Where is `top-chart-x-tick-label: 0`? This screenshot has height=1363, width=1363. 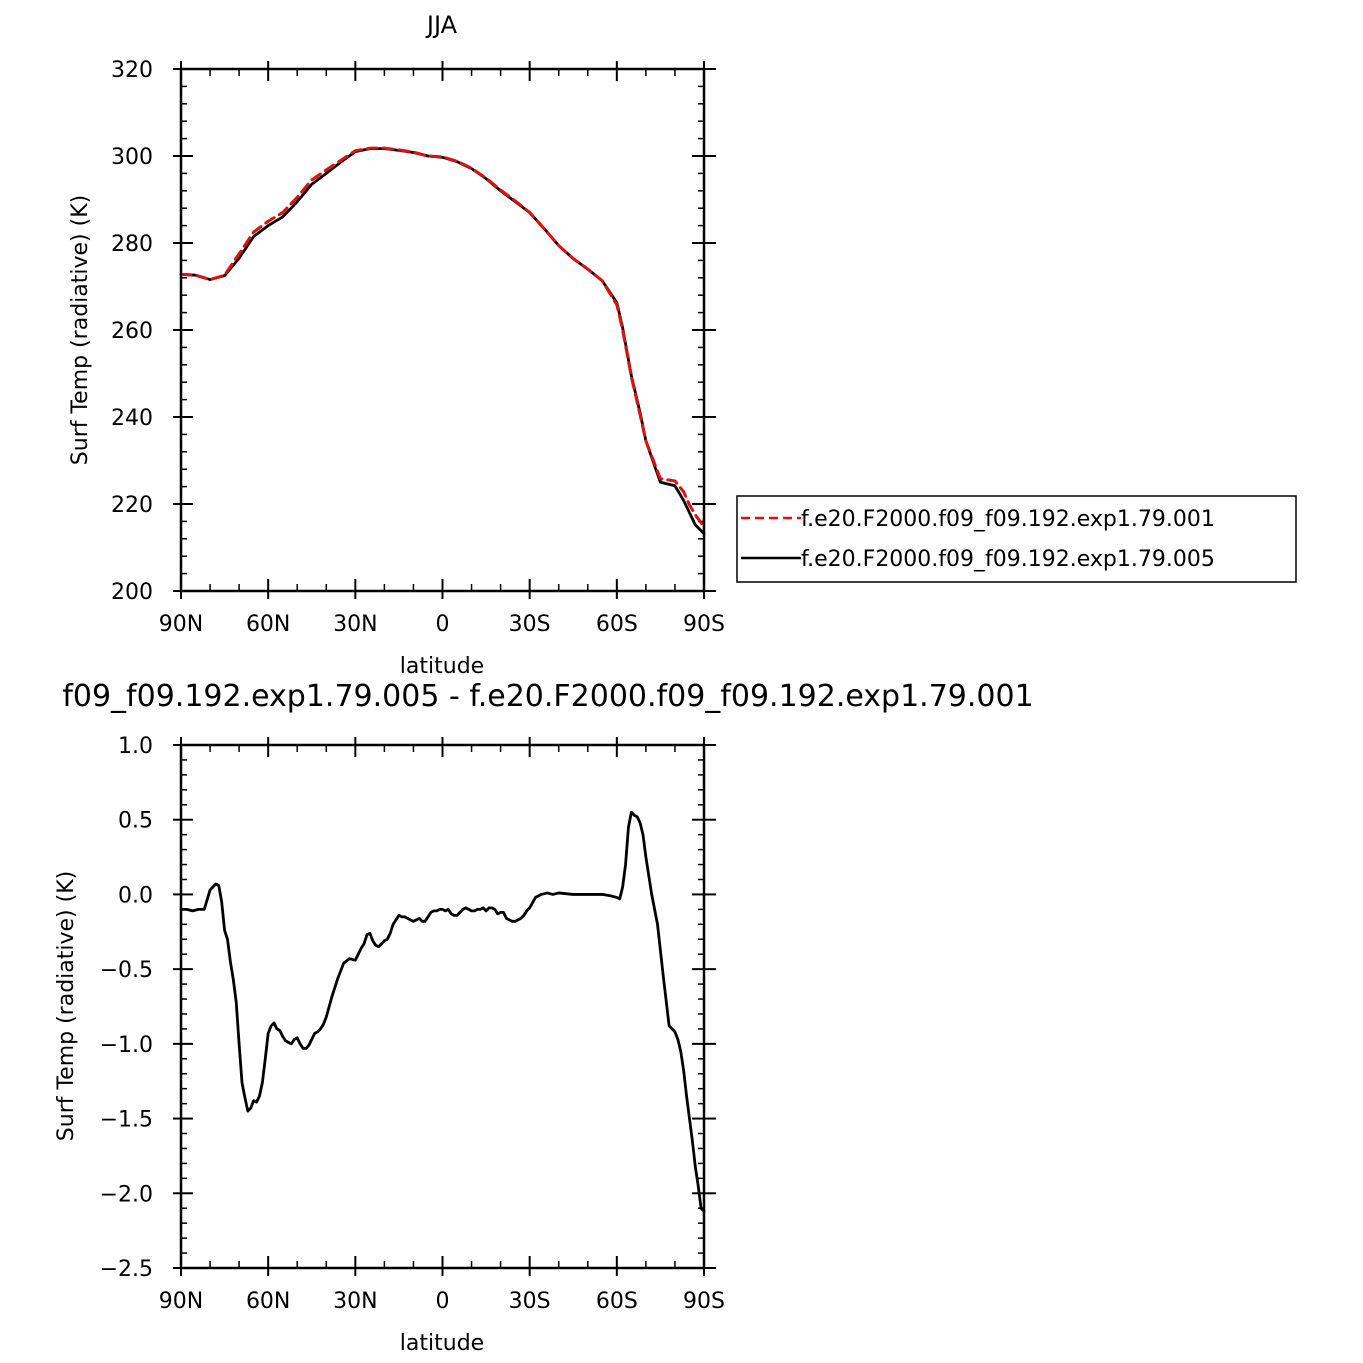 top-chart-x-tick-label: 0 is located at coordinates (443, 624).